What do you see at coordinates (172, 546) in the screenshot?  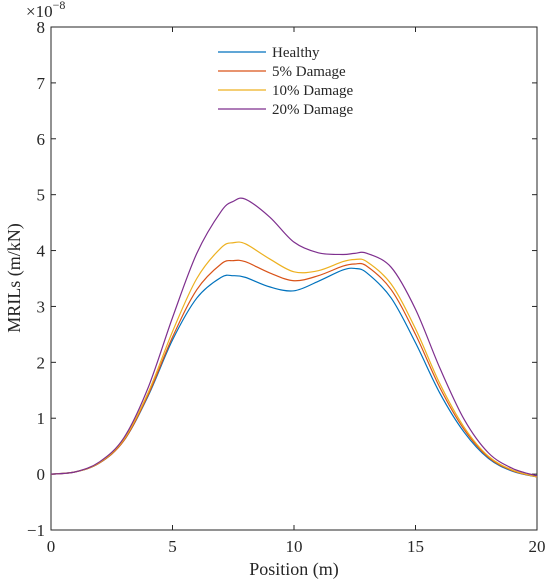 I see `x-tick-label: 5` at bounding box center [172, 546].